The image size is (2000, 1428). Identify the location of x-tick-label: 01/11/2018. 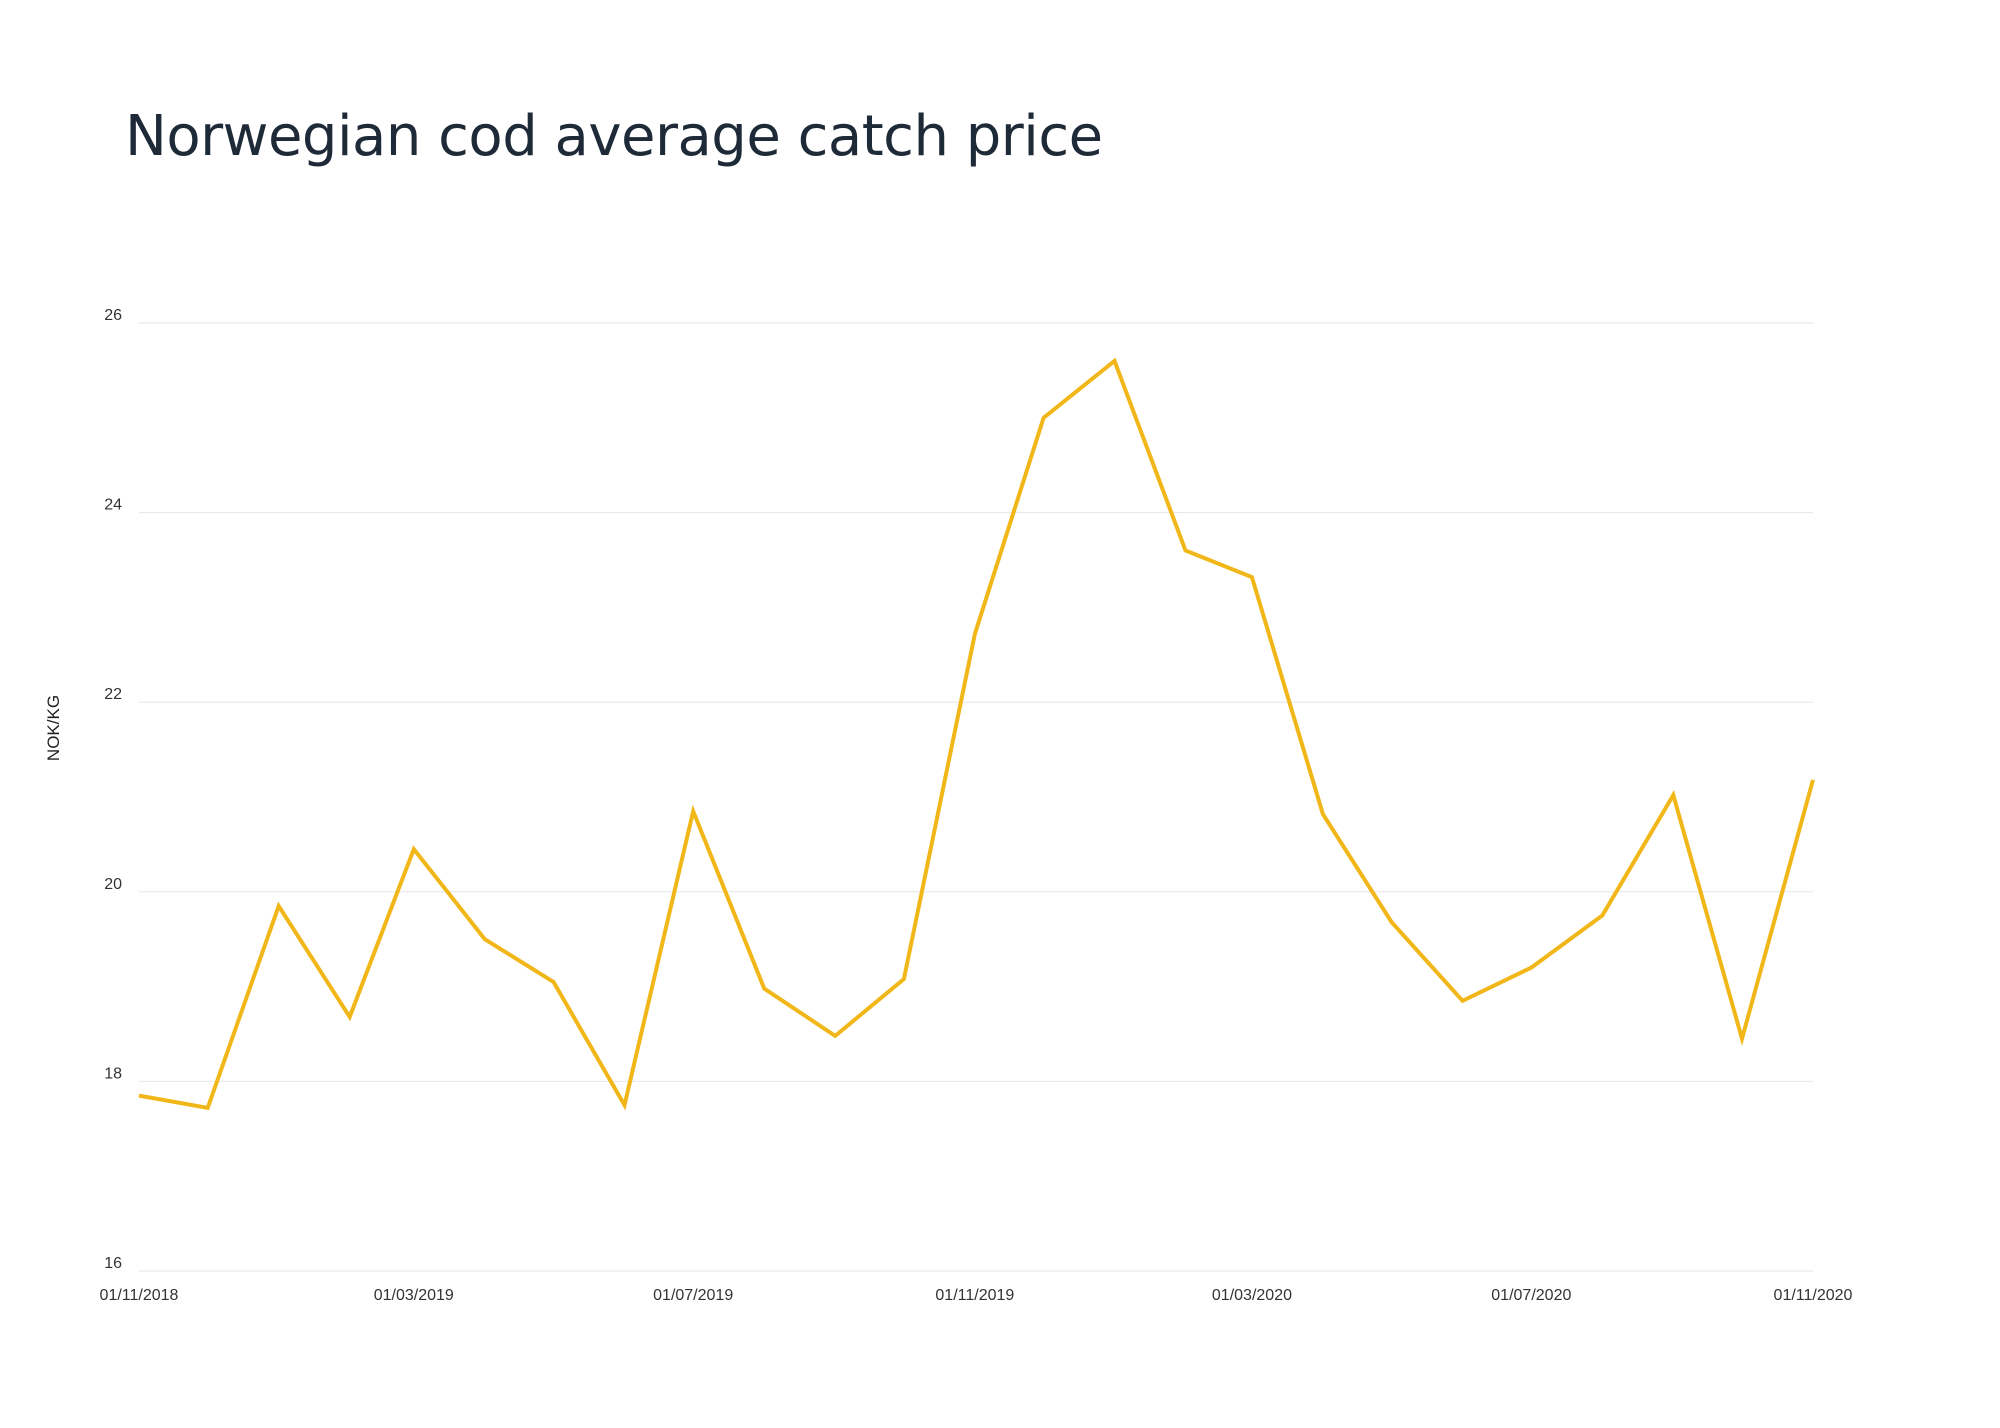
(139, 1295).